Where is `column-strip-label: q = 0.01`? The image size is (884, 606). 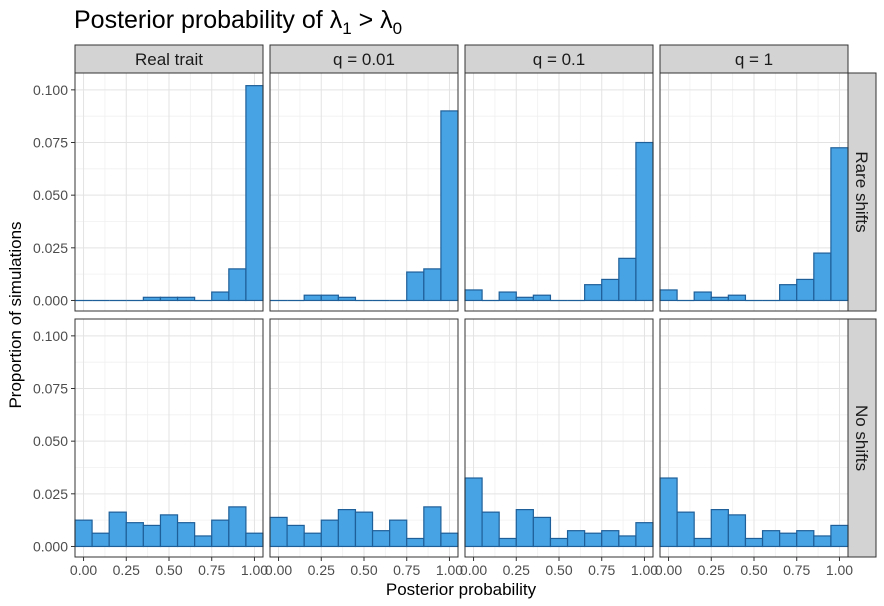
column-strip-label: q = 0.01 is located at coordinates (364, 59).